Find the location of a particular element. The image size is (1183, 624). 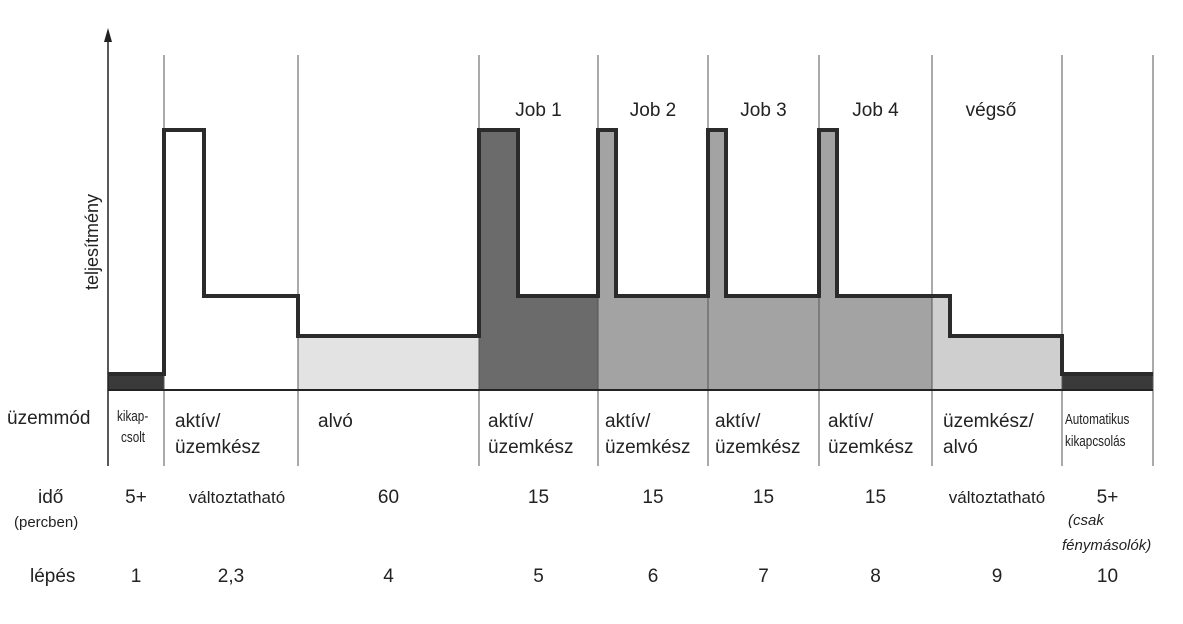

step-10: 10 is located at coordinates (1107, 576).